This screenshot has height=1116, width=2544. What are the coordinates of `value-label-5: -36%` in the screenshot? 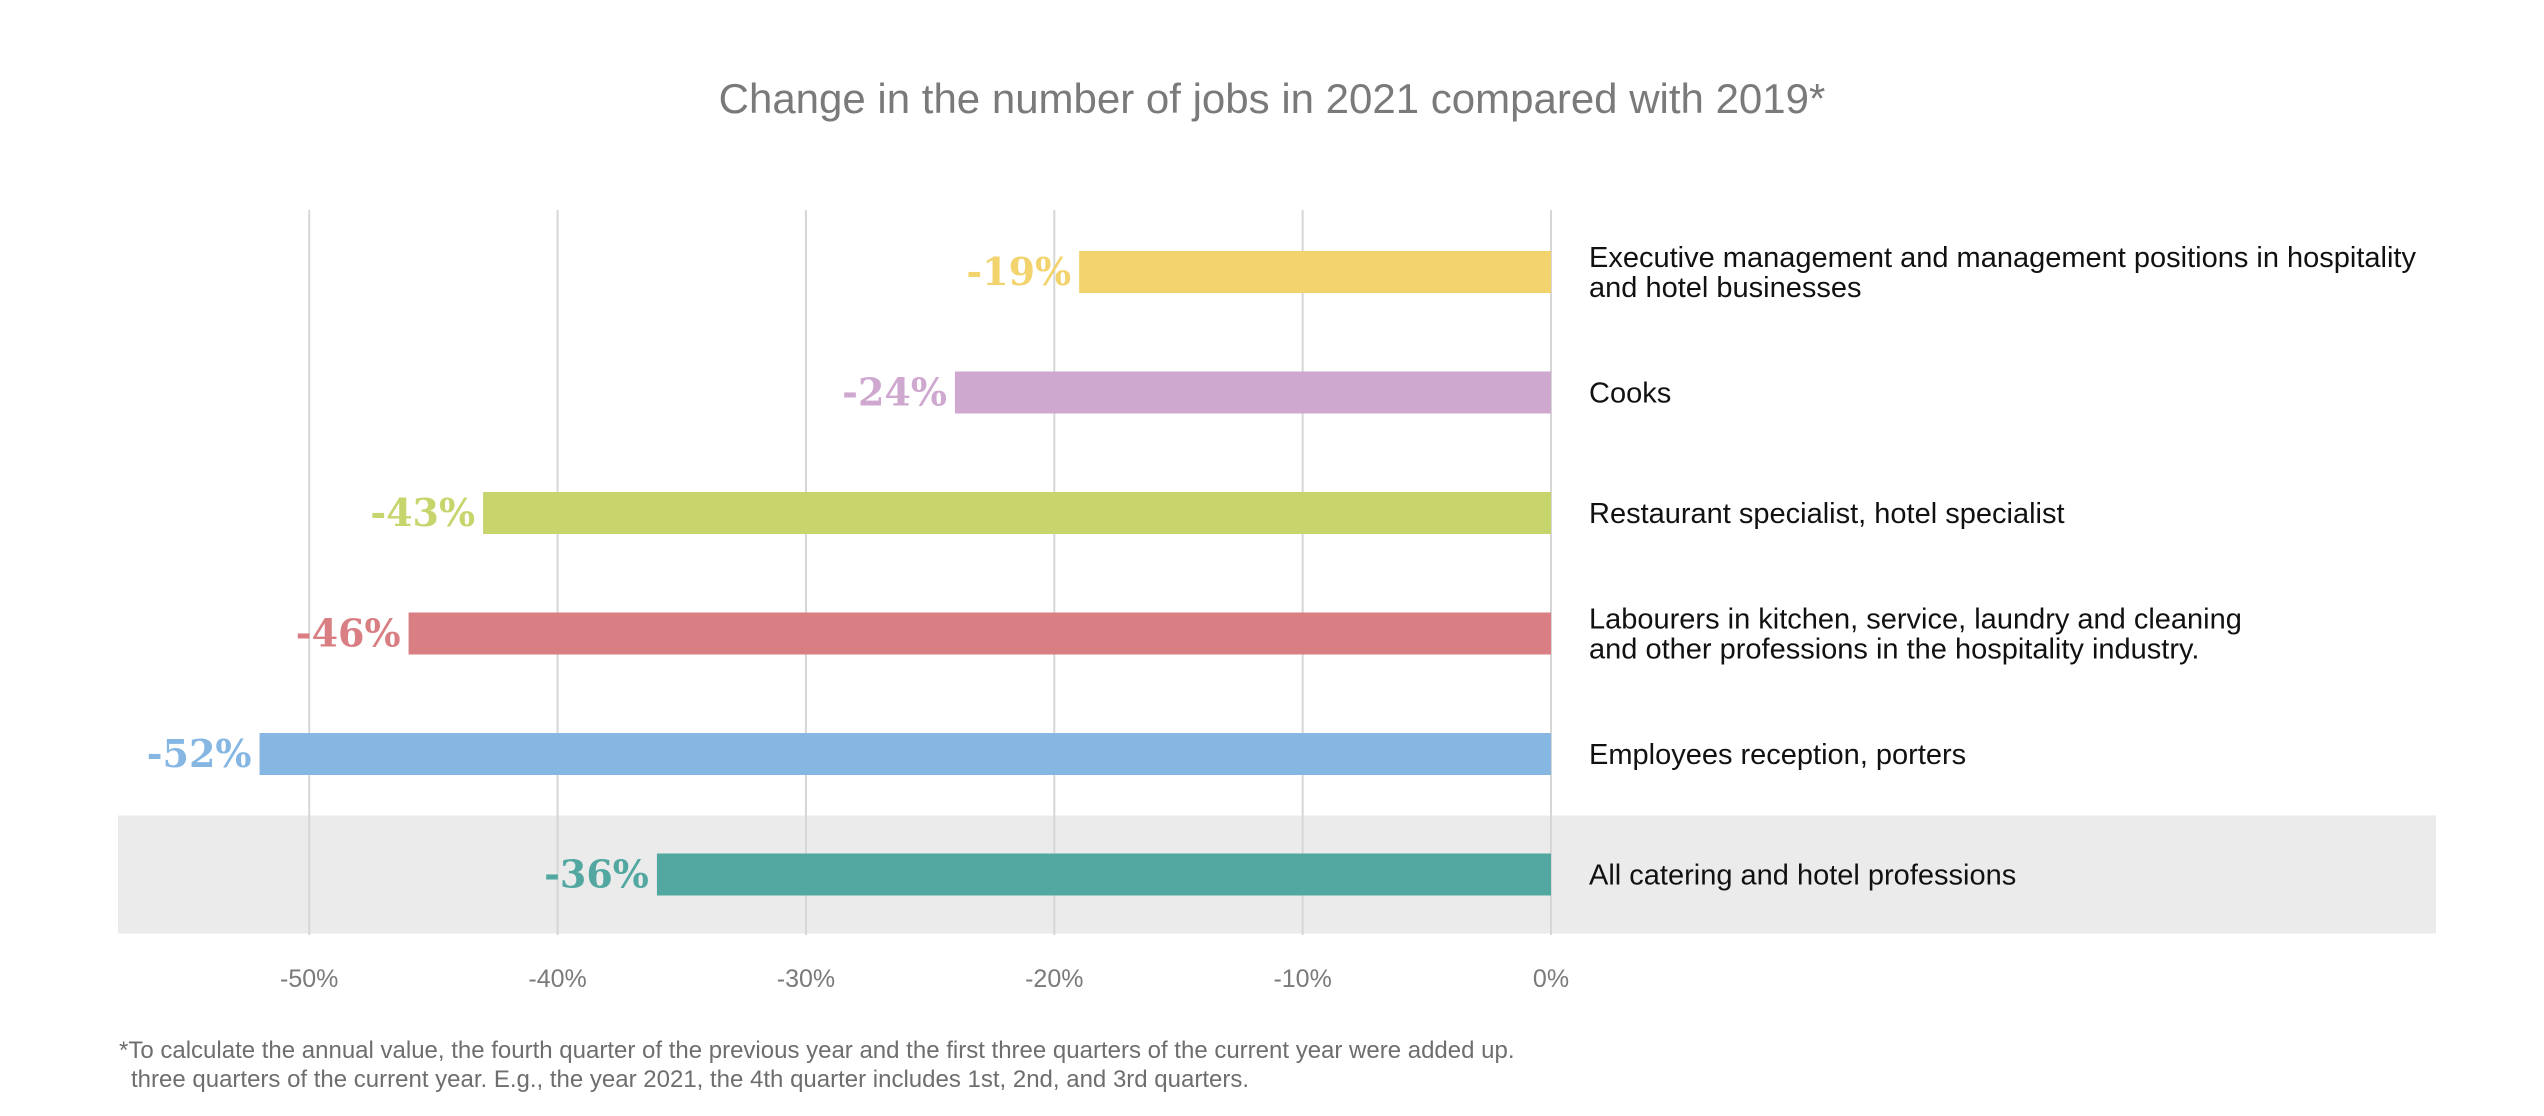 It's located at (596, 874).